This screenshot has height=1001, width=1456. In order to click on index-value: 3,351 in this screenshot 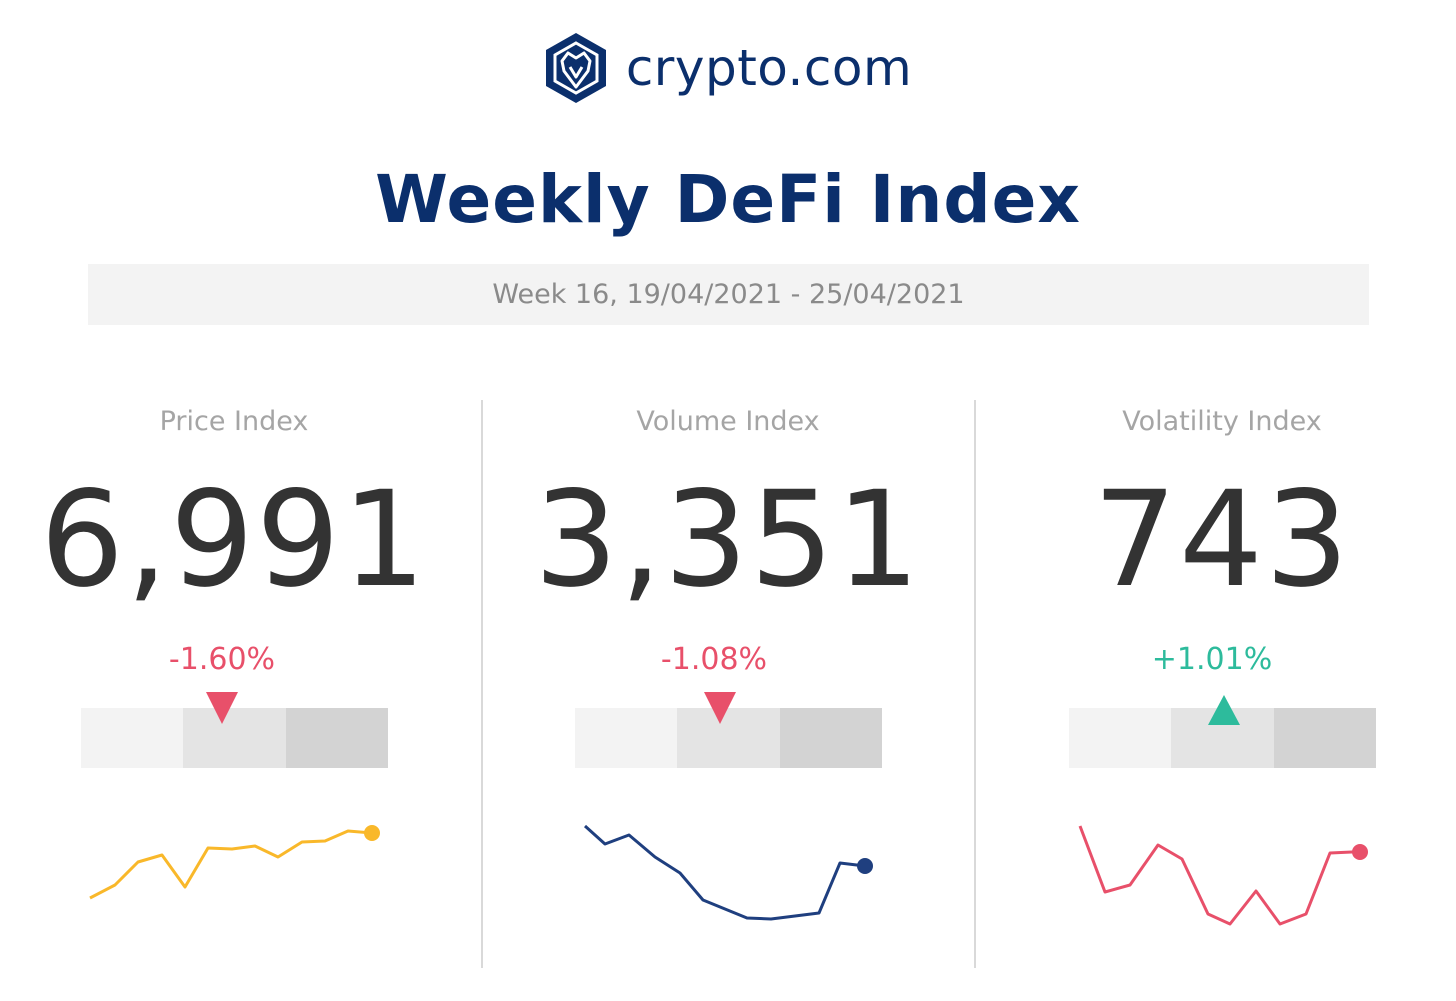, I will do `click(728, 540)`.